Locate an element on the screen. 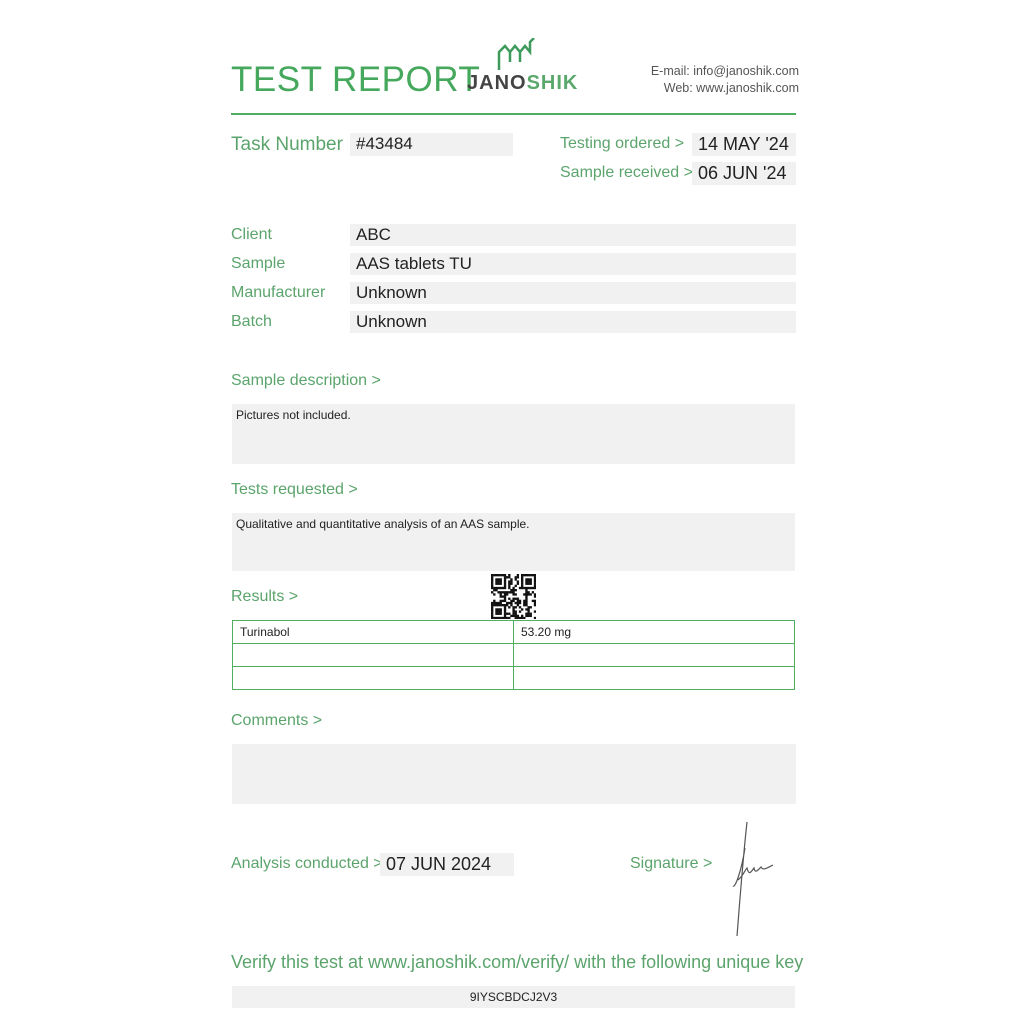 This screenshot has width=1024, height=1024. qr-code is located at coordinates (513, 596).